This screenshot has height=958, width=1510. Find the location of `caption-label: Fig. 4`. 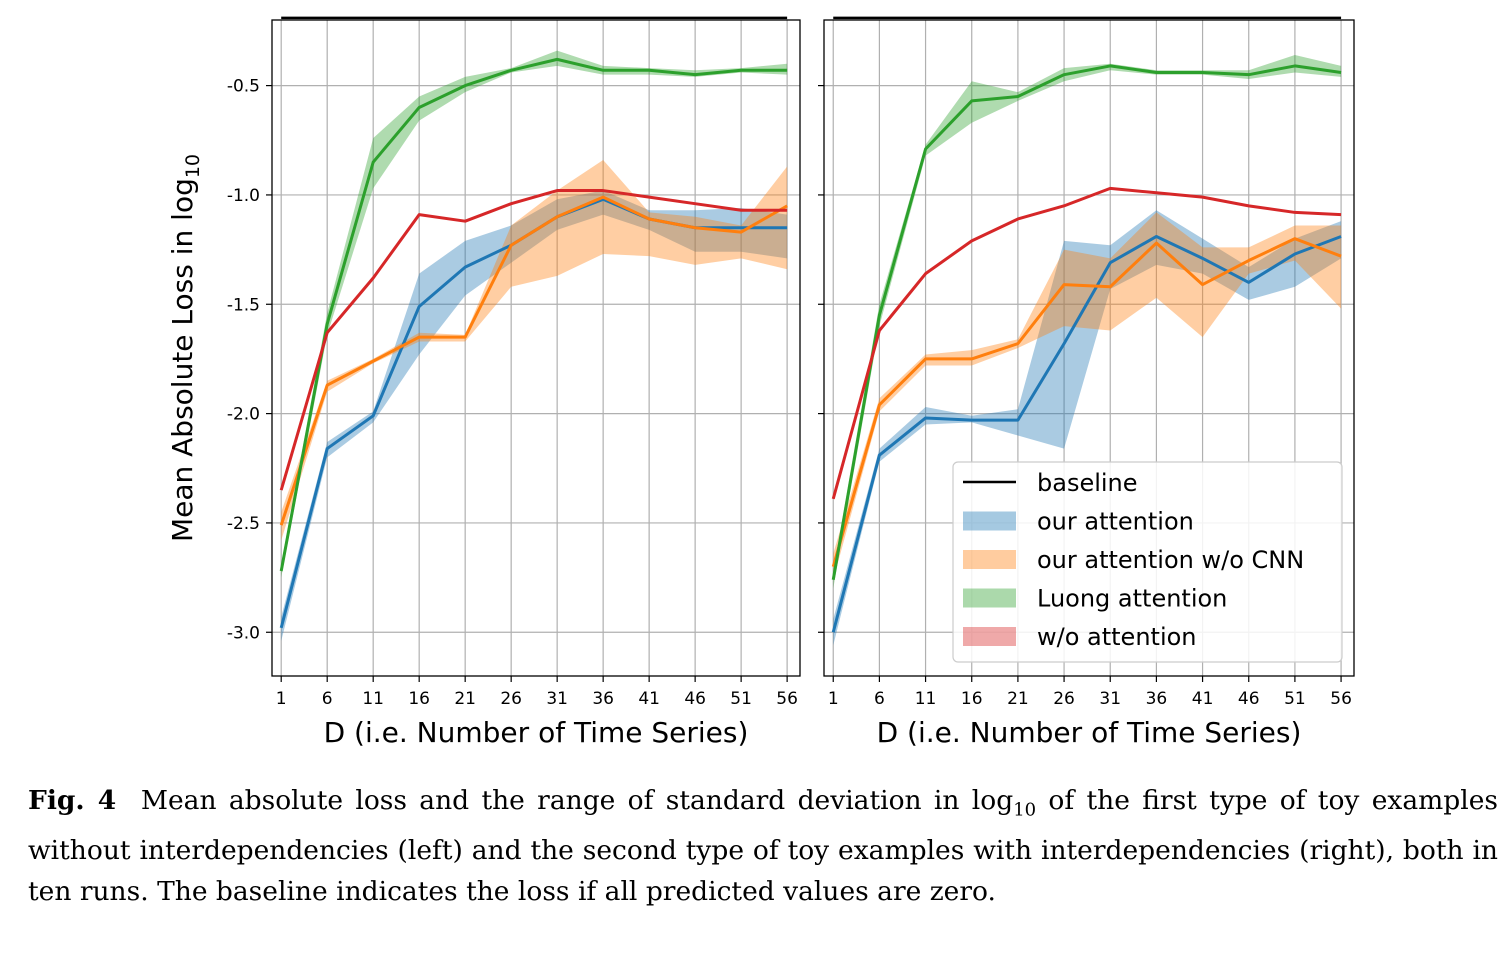

caption-label: Fig. 4 is located at coordinates (72, 800).